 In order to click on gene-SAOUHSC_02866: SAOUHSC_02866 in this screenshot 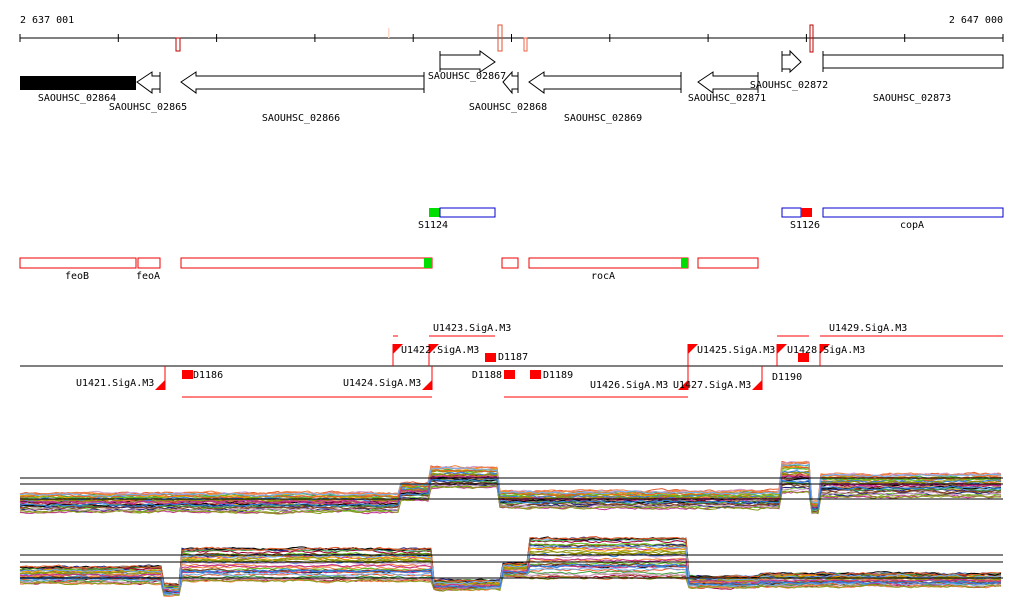, I will do `click(302, 97)`.